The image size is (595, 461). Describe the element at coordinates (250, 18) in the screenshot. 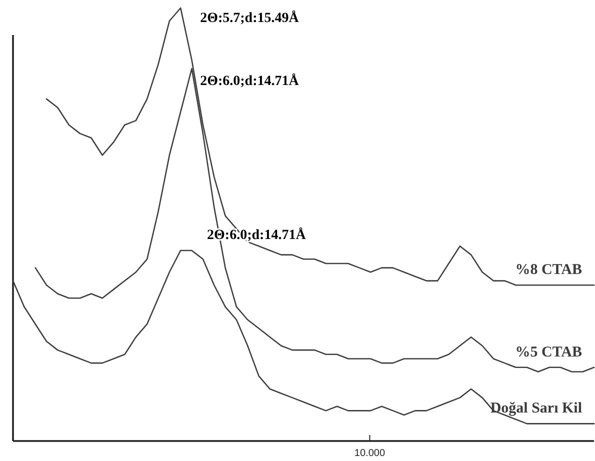

I see `annotation: 2Θ:5.7;d:15.49Å` at that location.